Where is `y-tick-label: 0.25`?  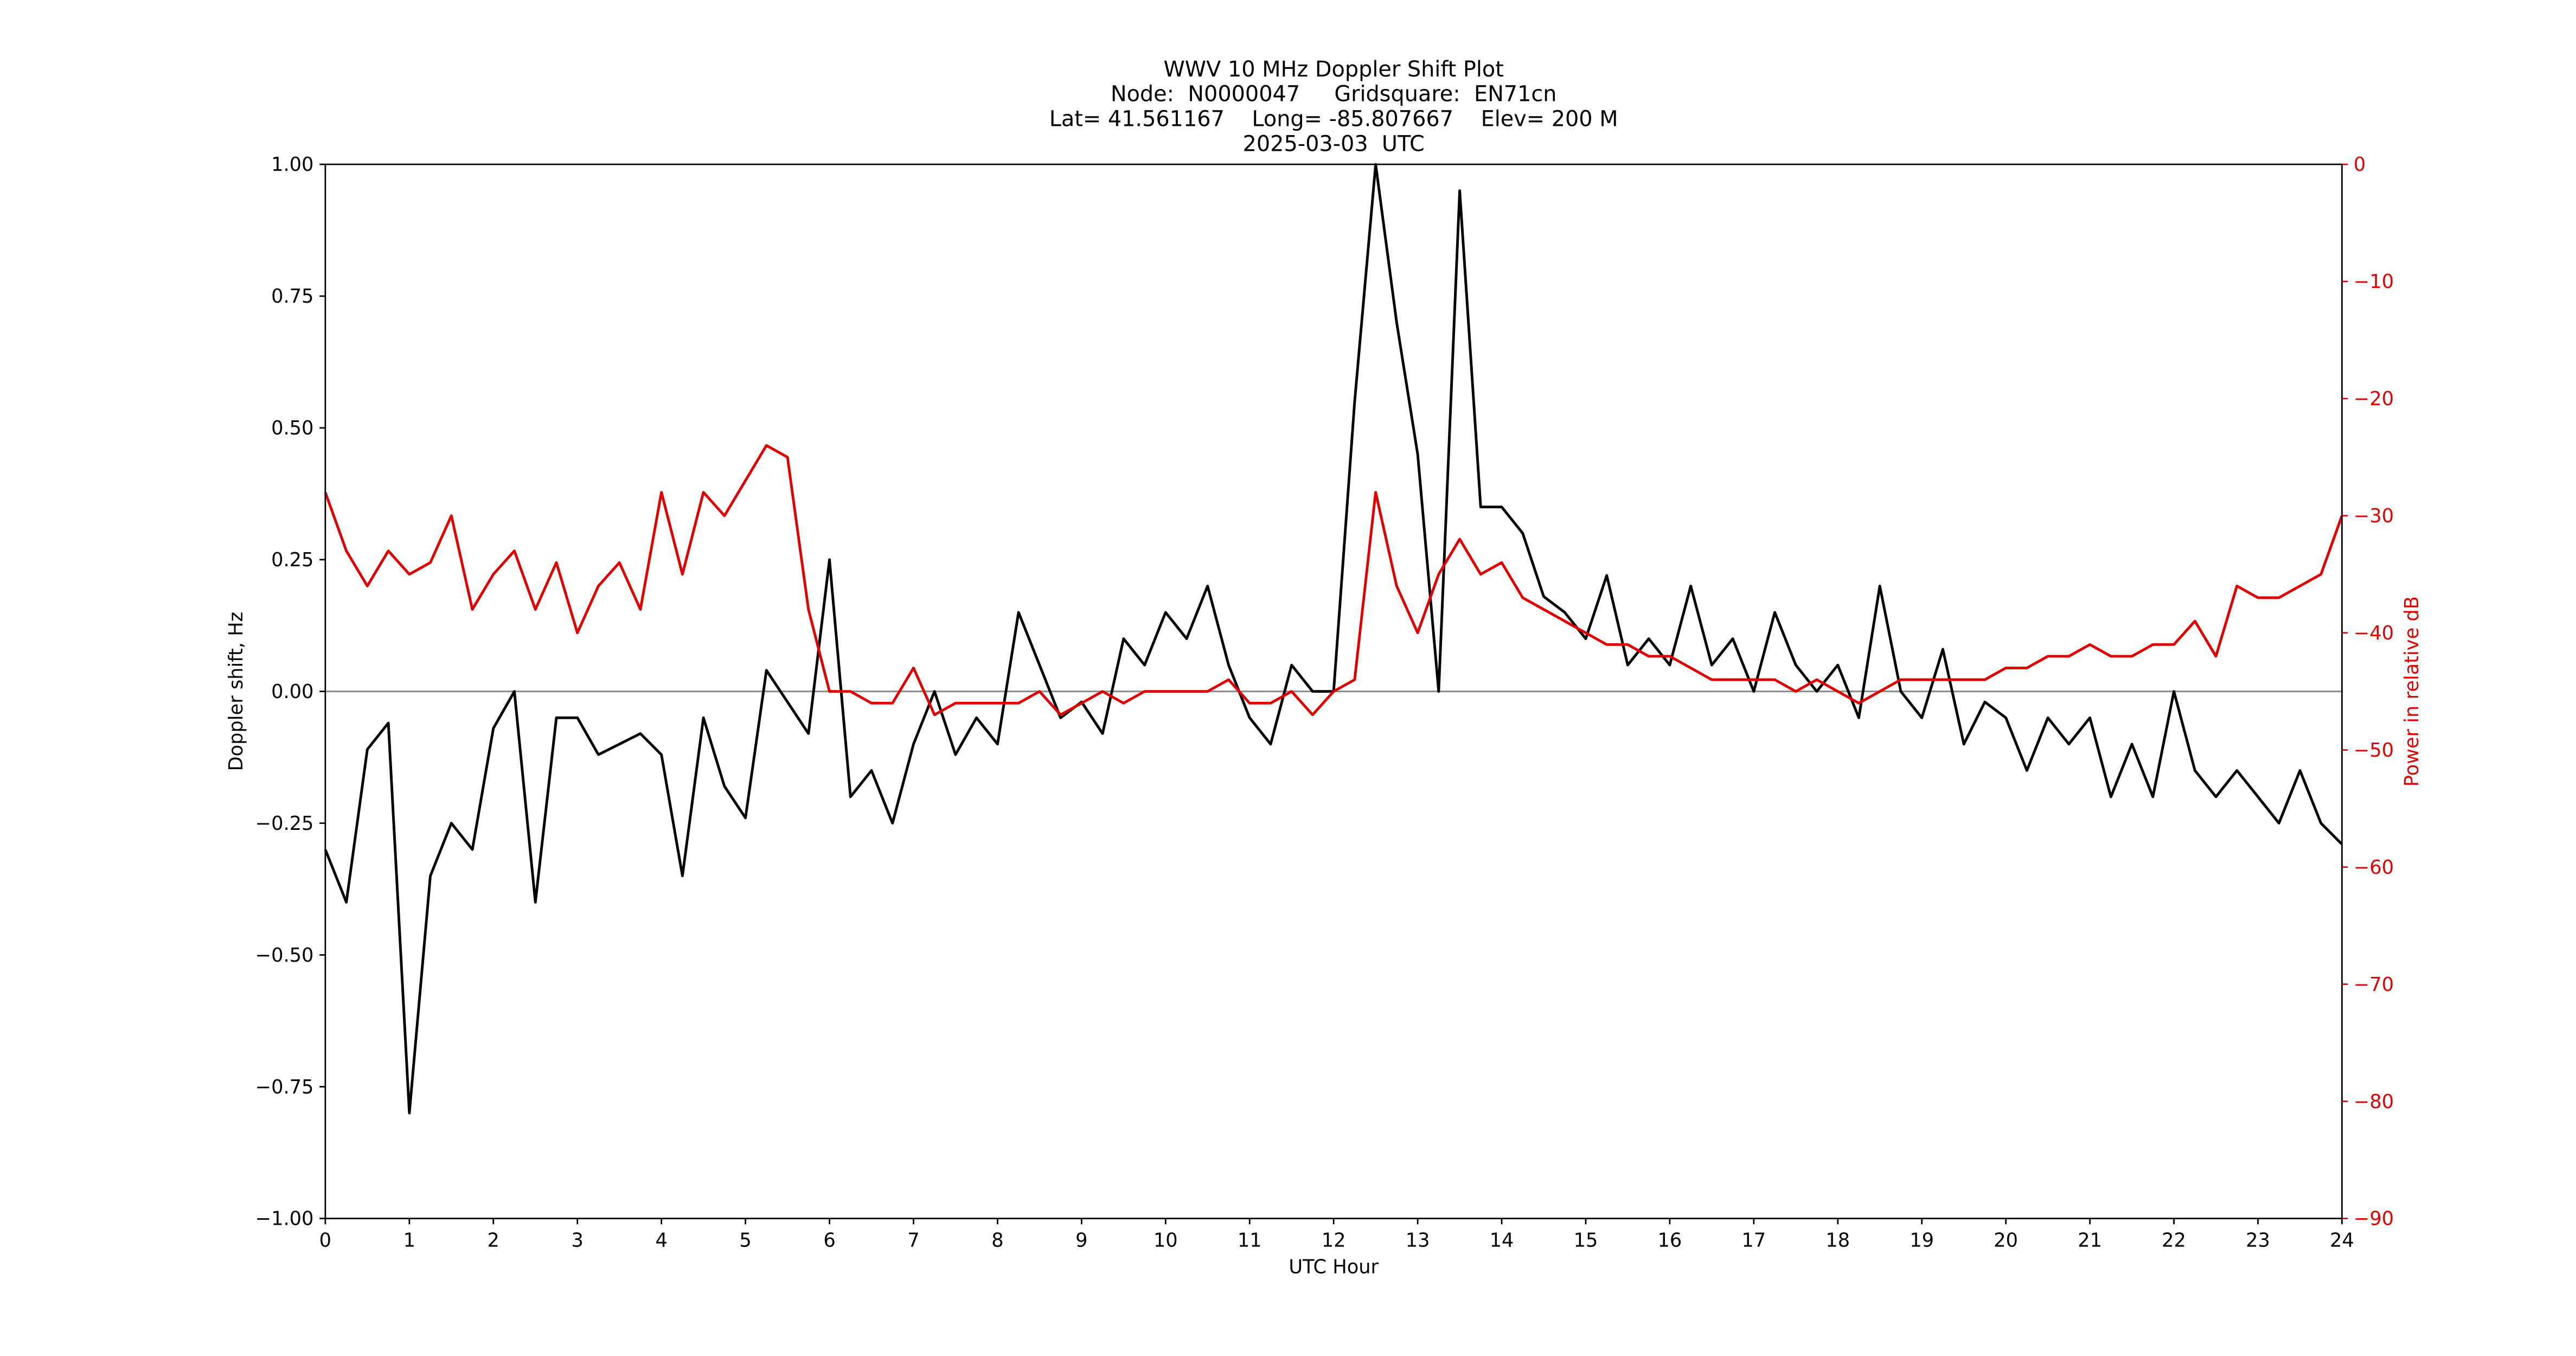 y-tick-label: 0.25 is located at coordinates (292, 560).